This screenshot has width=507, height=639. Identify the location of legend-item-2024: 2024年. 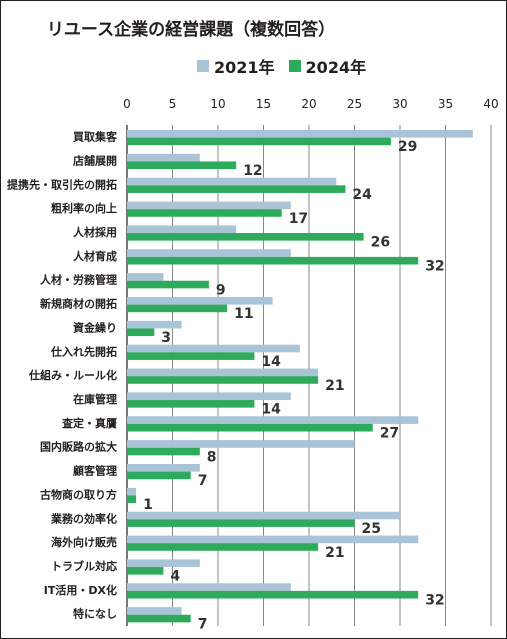
(327, 66).